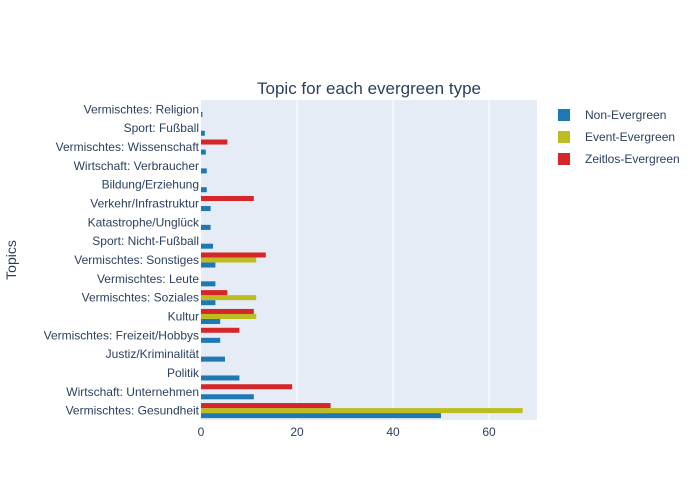 This screenshot has height=500, width=700. Describe the element at coordinates (183, 316) in the screenshot. I see `y-tick-label: Kultur` at that location.